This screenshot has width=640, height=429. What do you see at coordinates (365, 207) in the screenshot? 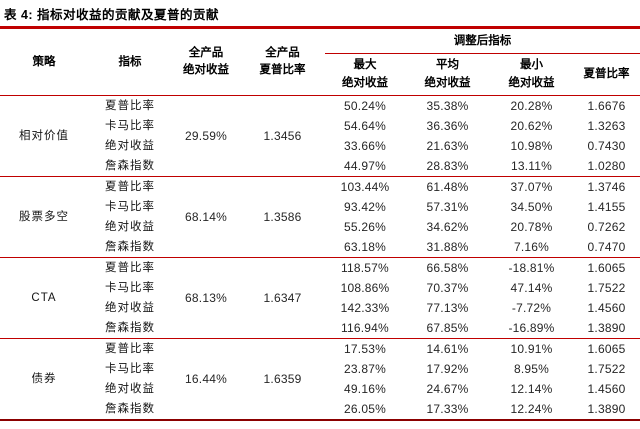
I see `value-cell: 93.42%` at bounding box center [365, 207].